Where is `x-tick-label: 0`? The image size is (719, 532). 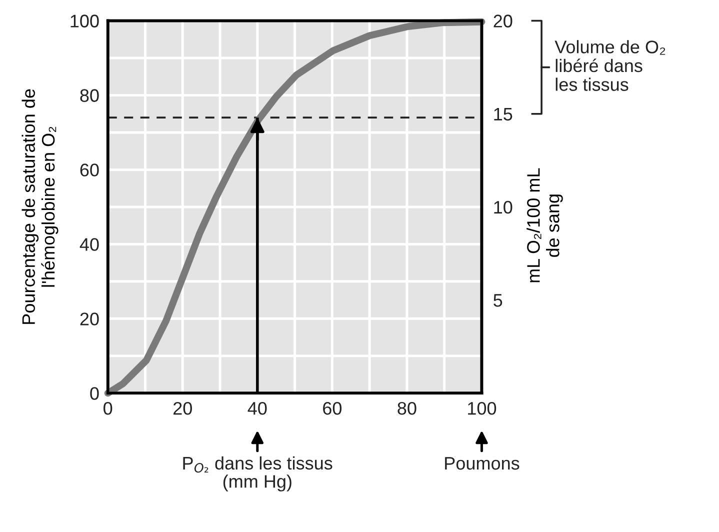 x-tick-label: 0 is located at coordinates (108, 408).